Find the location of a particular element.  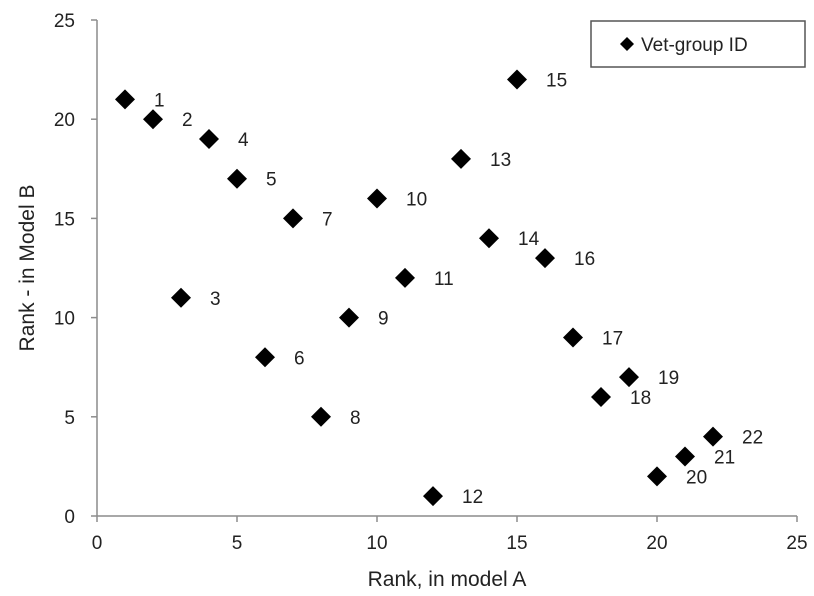

y-axis-title: Rank - in Model B is located at coordinates (27, 268).